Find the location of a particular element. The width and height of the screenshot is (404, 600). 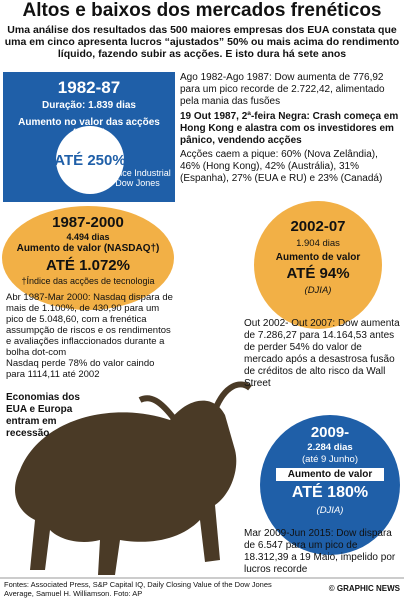

period-duration: 2.284 dias is located at coordinates (330, 447).